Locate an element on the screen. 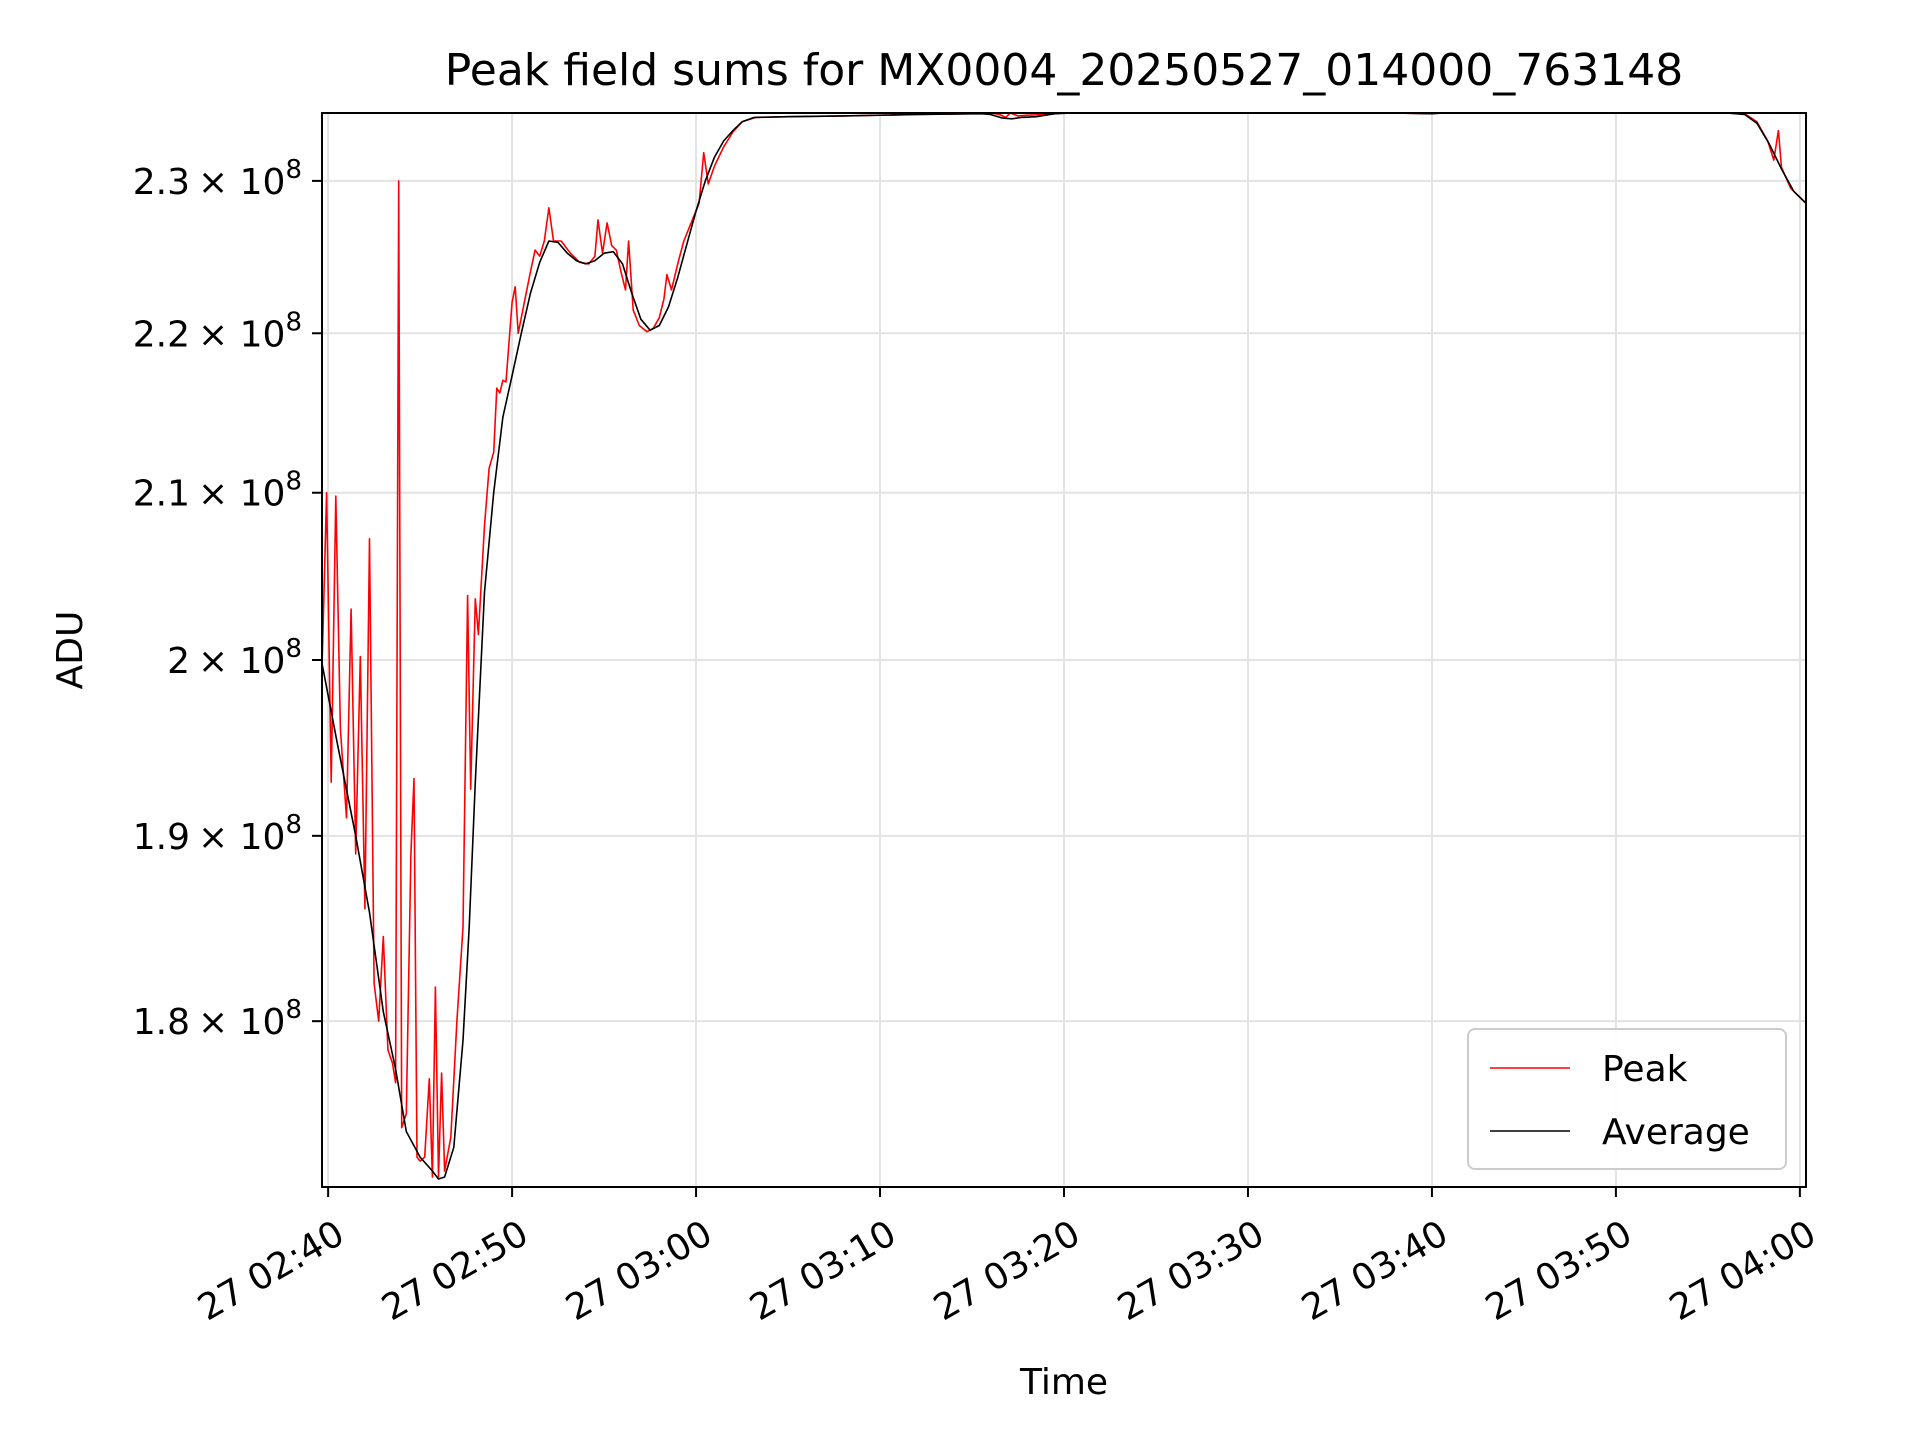 This screenshot has height=1440, width=1920. legend: Peak Average is located at coordinates (1627, 1099).